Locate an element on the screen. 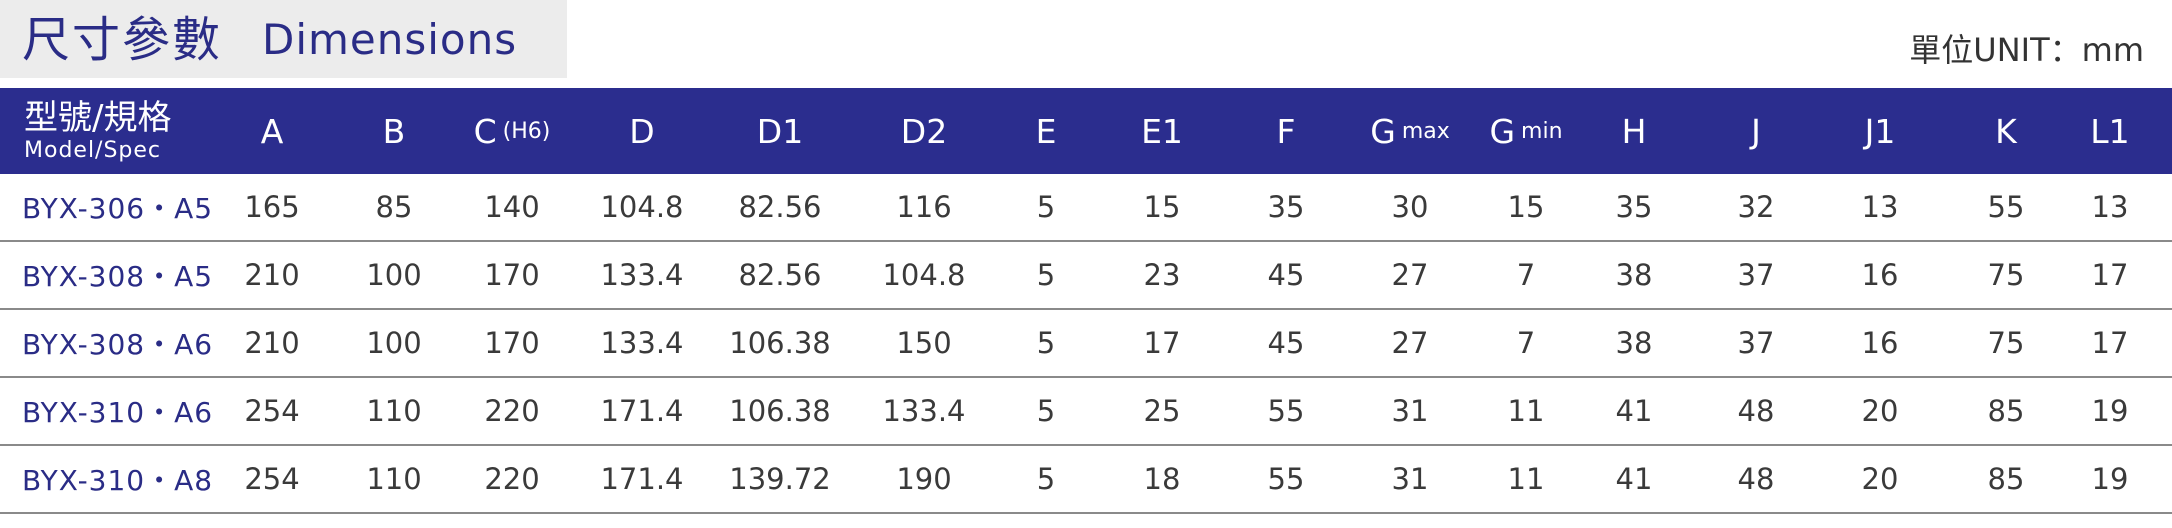 This screenshot has width=2172, height=528. column-header-h: H is located at coordinates (1634, 131).